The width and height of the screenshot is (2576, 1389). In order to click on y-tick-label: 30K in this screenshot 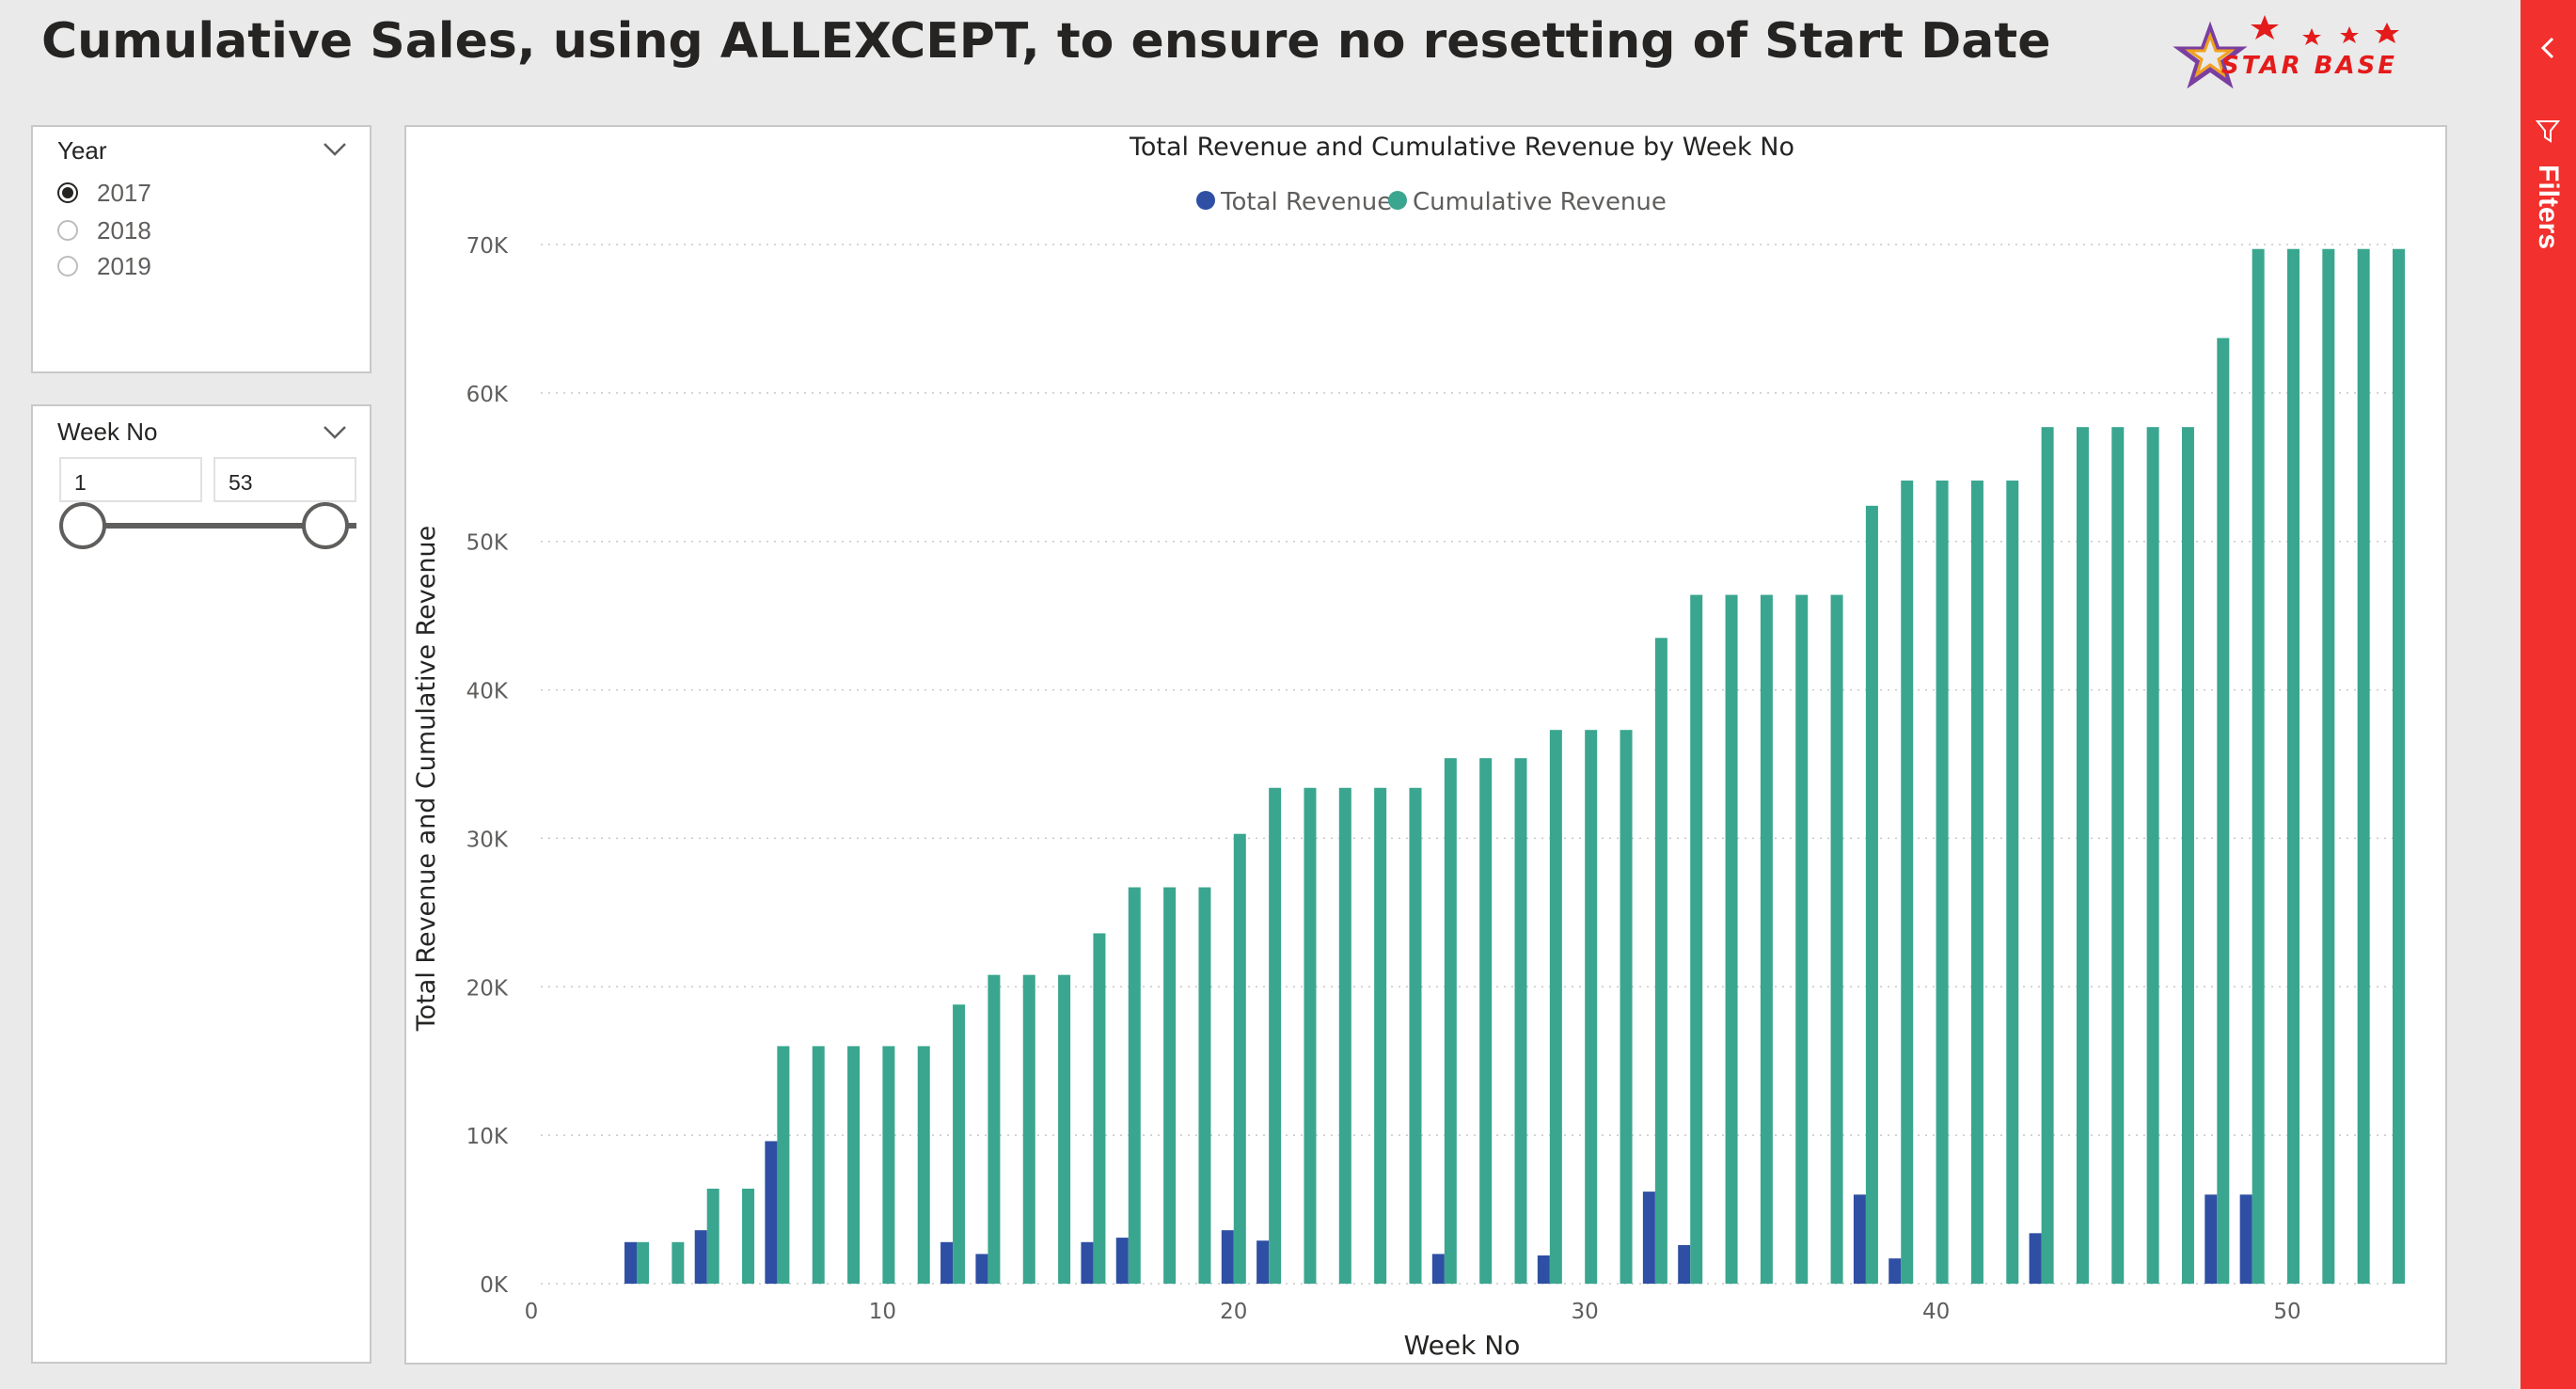, I will do `click(488, 840)`.